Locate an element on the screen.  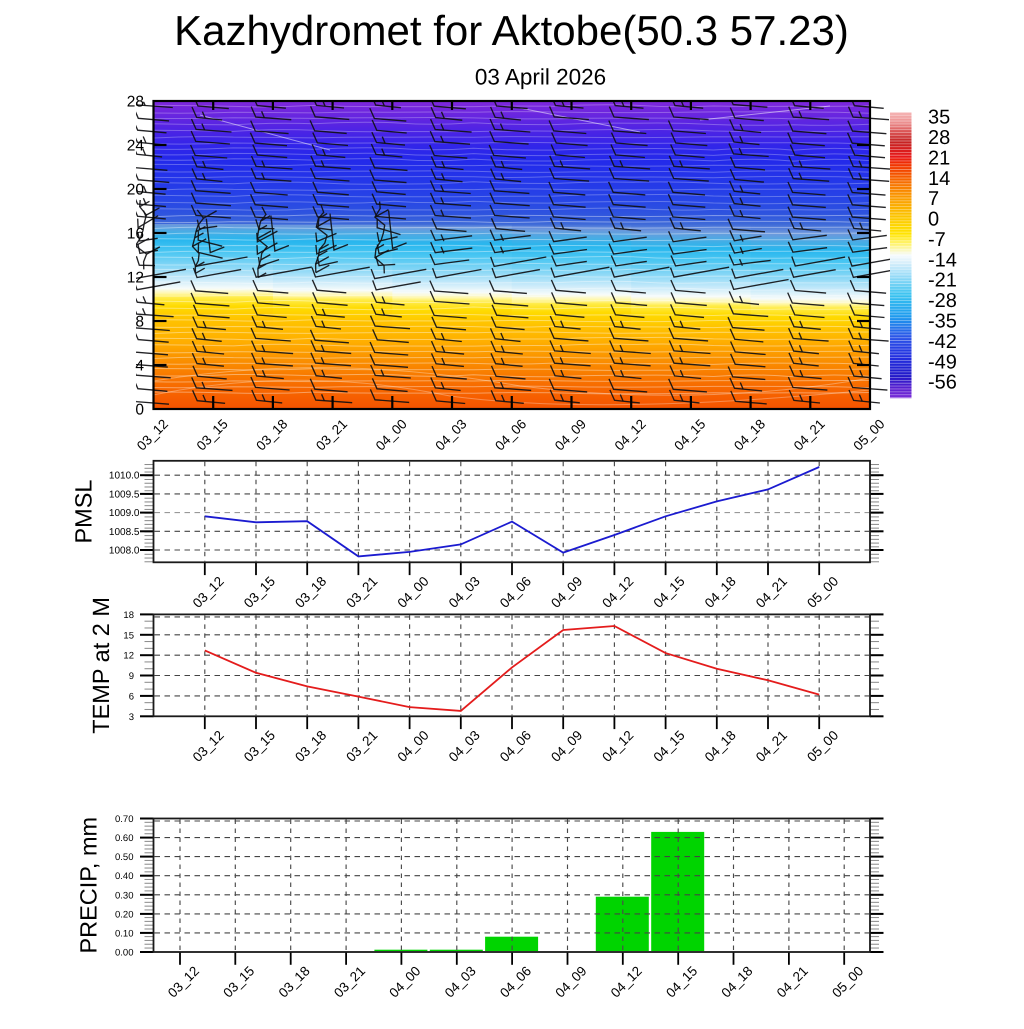
svg-text: 03 April 2026 is located at coordinates (540, 77).